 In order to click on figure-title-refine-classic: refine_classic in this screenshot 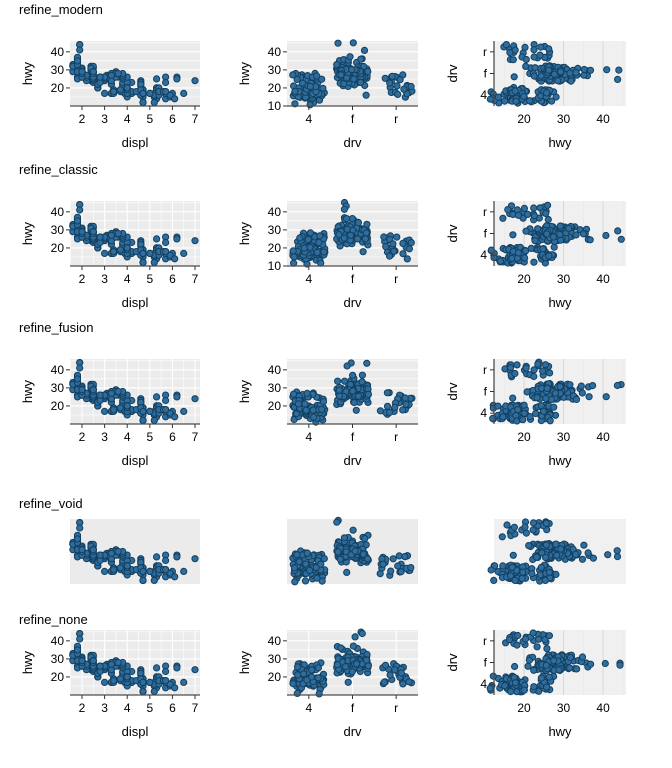, I will do `click(58, 169)`.